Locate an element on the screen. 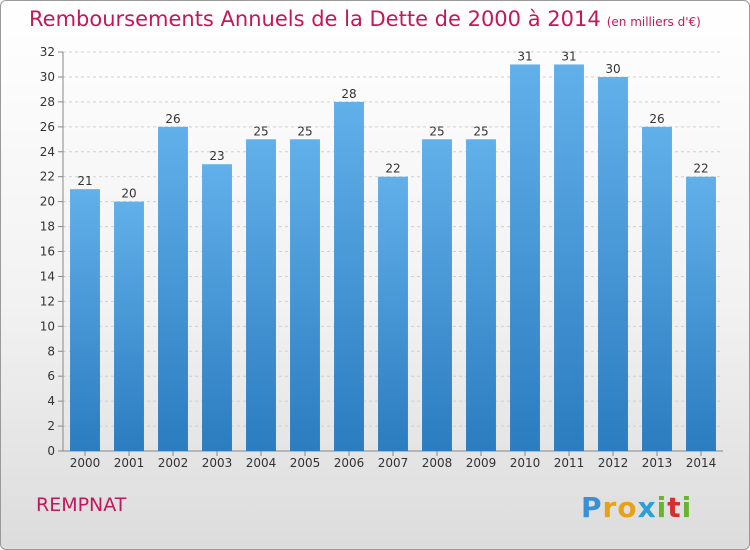 This screenshot has width=750, height=550. logo-letter: P is located at coordinates (592, 507).